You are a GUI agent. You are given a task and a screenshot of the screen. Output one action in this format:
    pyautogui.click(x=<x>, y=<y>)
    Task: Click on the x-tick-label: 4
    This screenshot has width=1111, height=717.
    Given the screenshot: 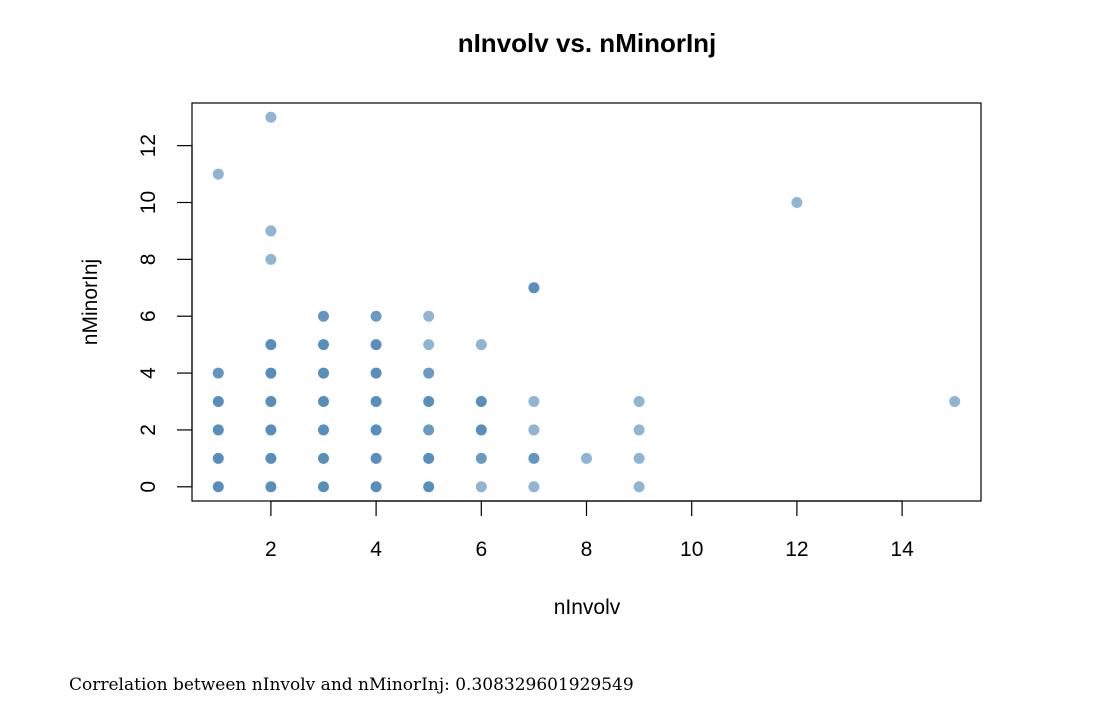 What is the action you would take?
    pyautogui.click(x=376, y=549)
    